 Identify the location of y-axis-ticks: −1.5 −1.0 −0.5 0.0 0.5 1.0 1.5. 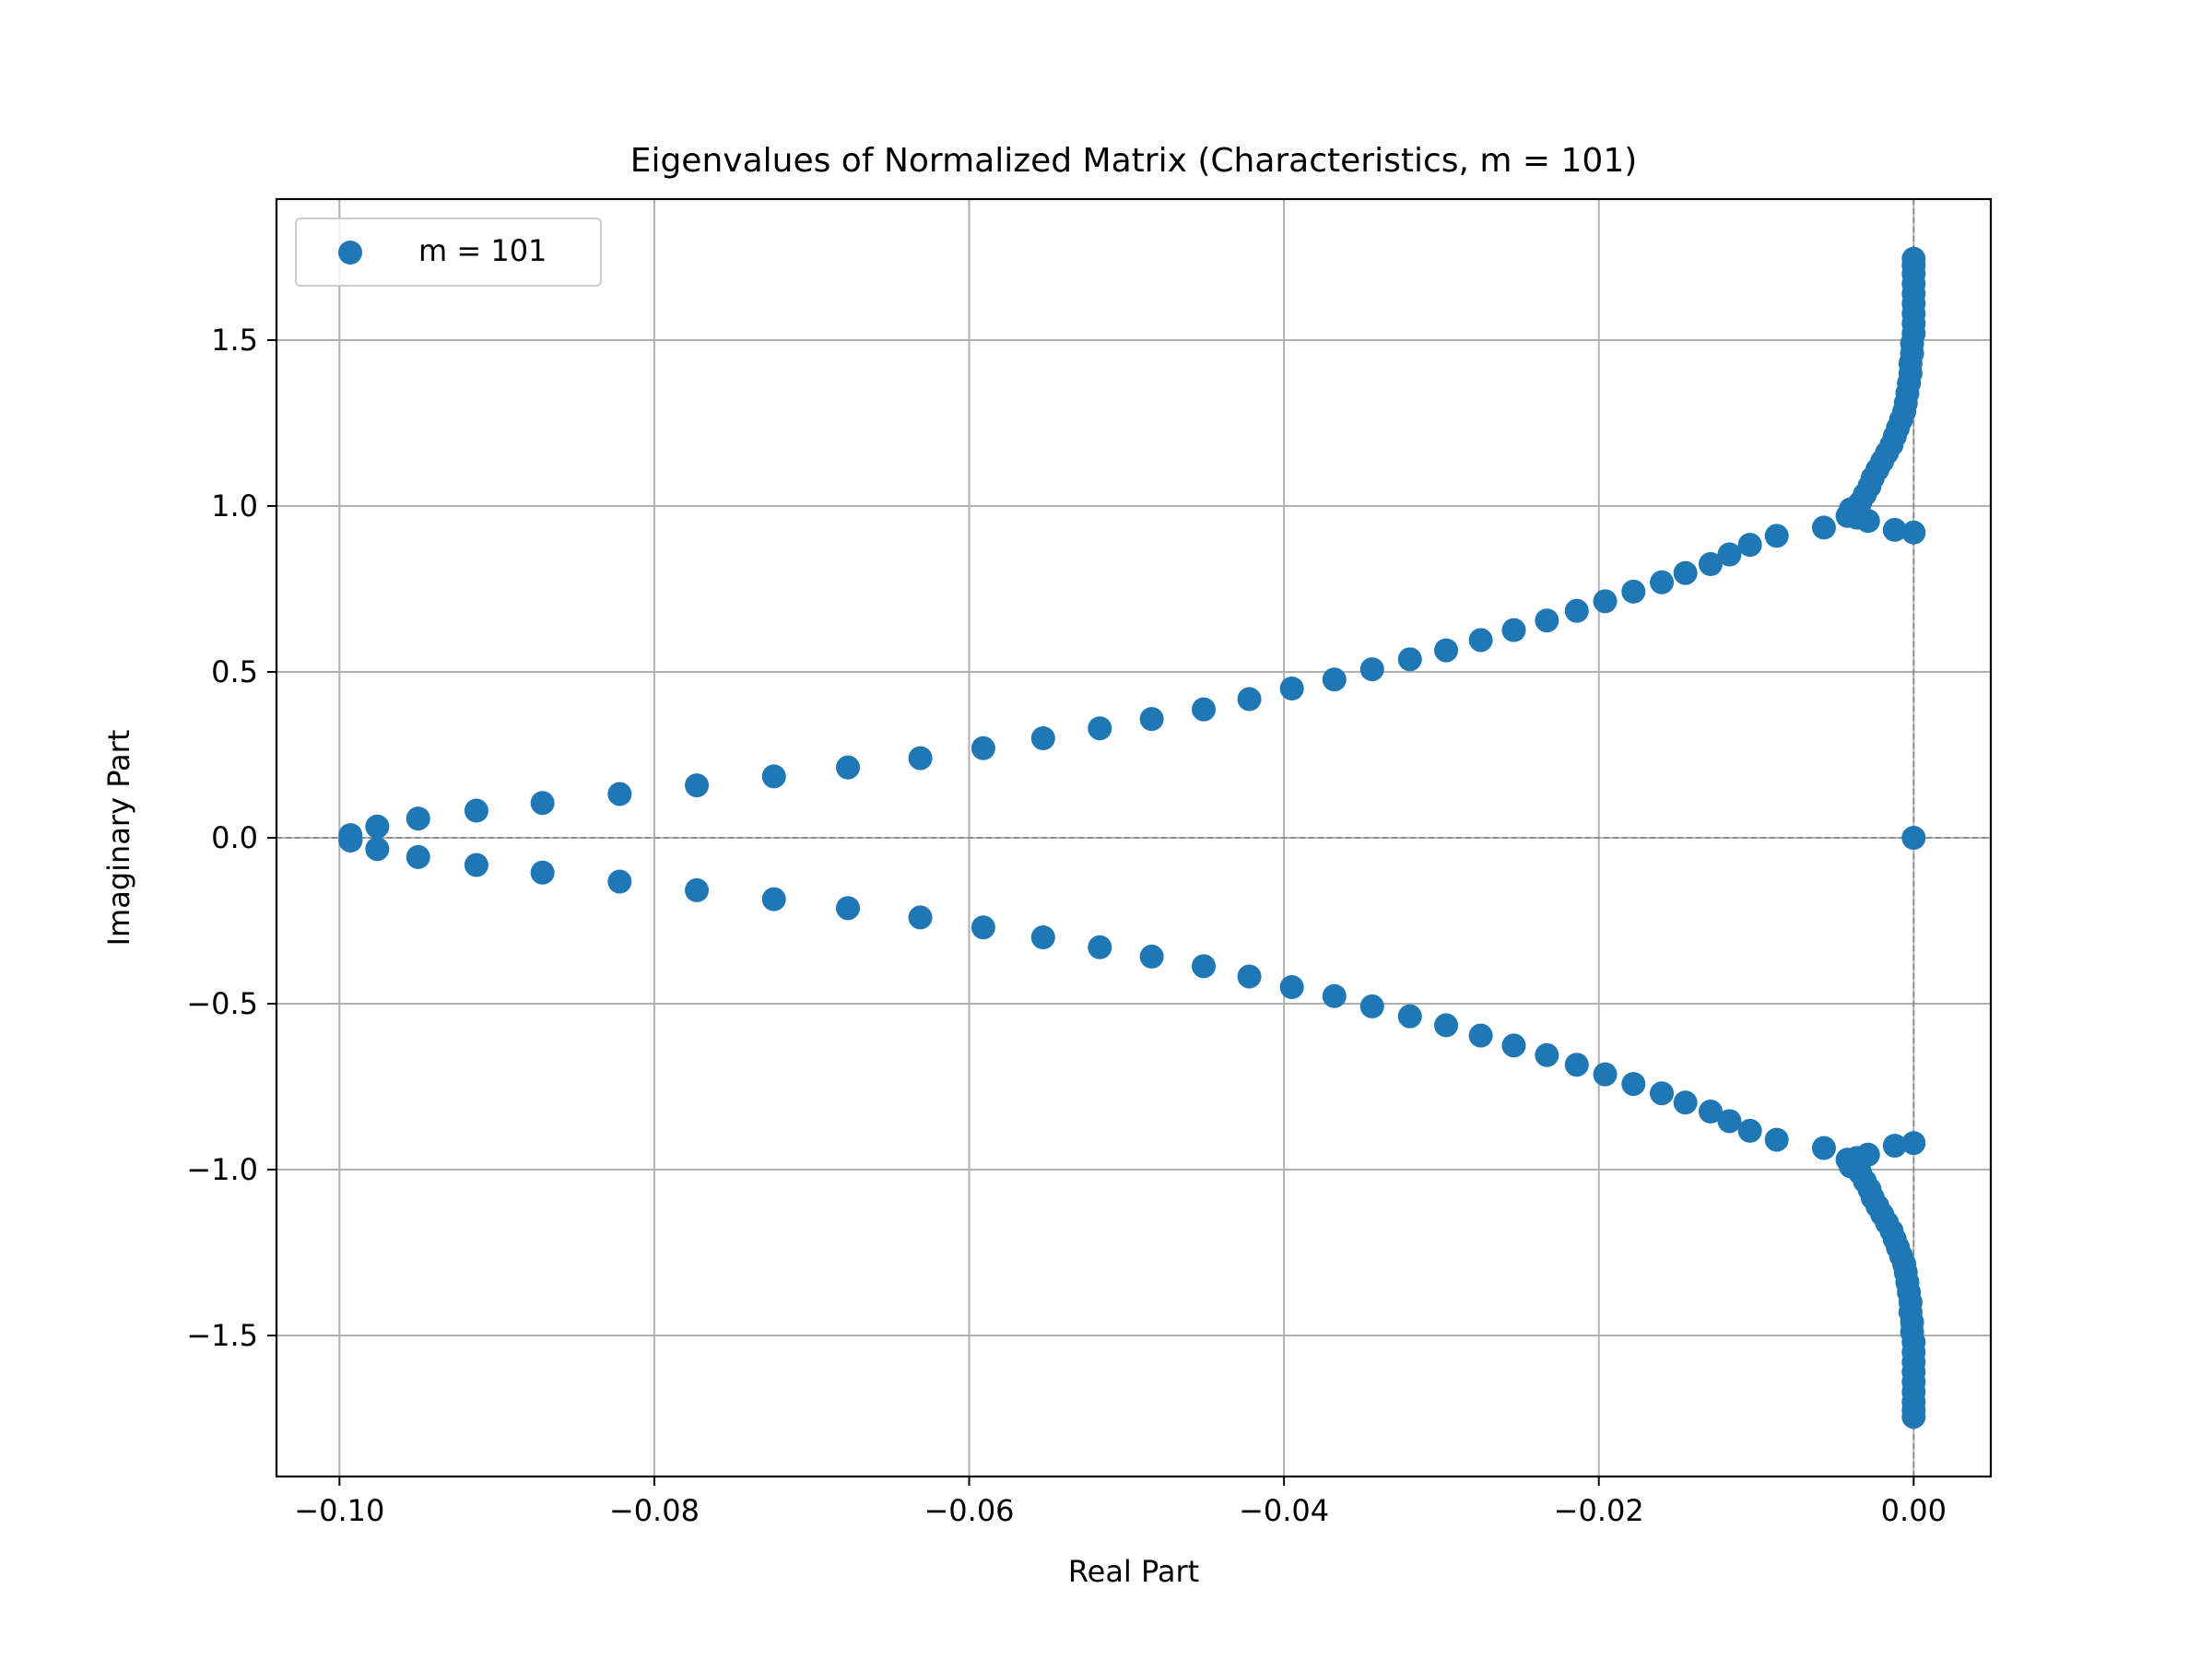
(231, 838).